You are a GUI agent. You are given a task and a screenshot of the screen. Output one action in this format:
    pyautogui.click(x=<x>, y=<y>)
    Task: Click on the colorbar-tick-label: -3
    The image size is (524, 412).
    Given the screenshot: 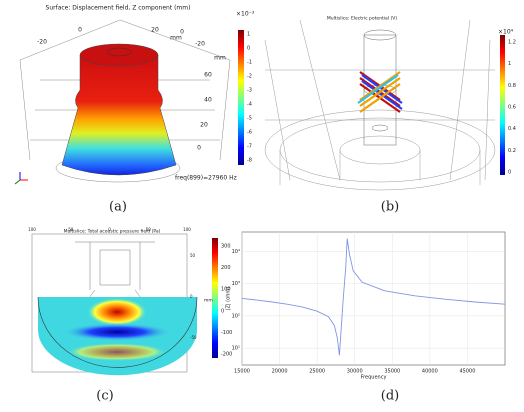 What is the action you would take?
    pyautogui.click(x=249, y=91)
    